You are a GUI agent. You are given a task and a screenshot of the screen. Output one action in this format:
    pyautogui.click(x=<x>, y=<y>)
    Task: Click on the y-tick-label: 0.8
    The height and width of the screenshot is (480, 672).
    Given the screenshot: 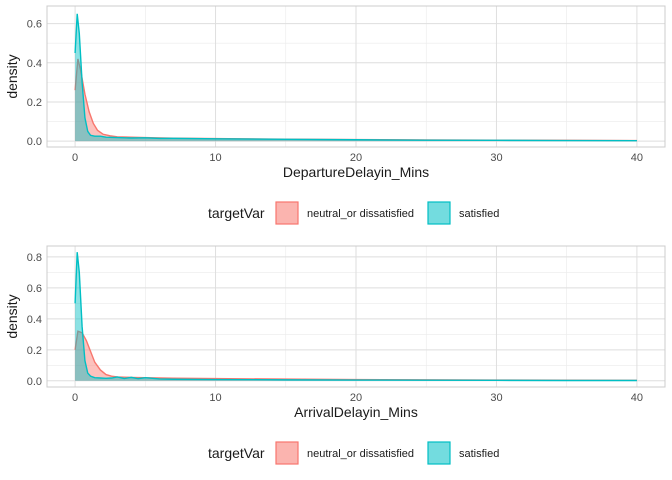 What is the action you would take?
    pyautogui.click(x=34, y=258)
    